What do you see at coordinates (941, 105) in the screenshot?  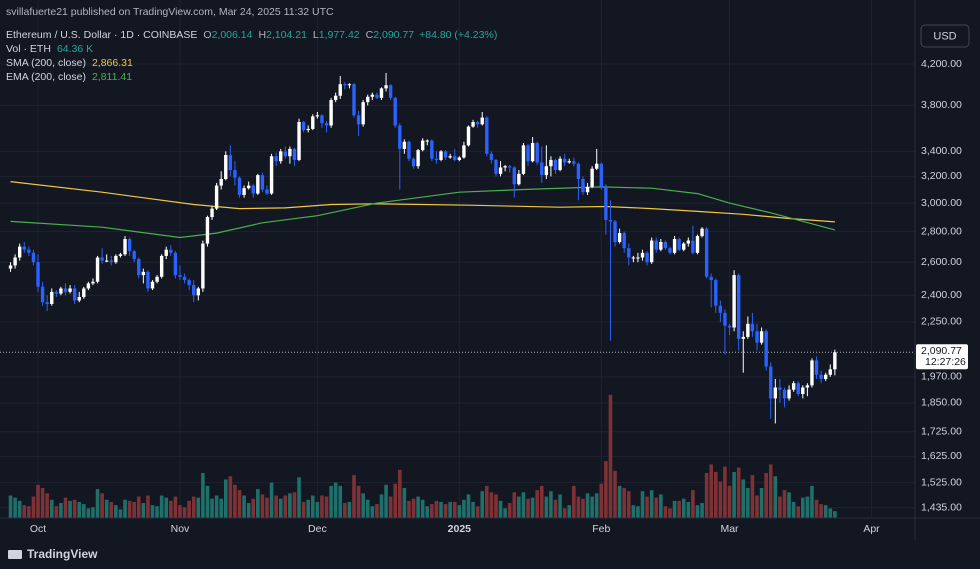 I see `y-tick-label: 3,800.00` at bounding box center [941, 105].